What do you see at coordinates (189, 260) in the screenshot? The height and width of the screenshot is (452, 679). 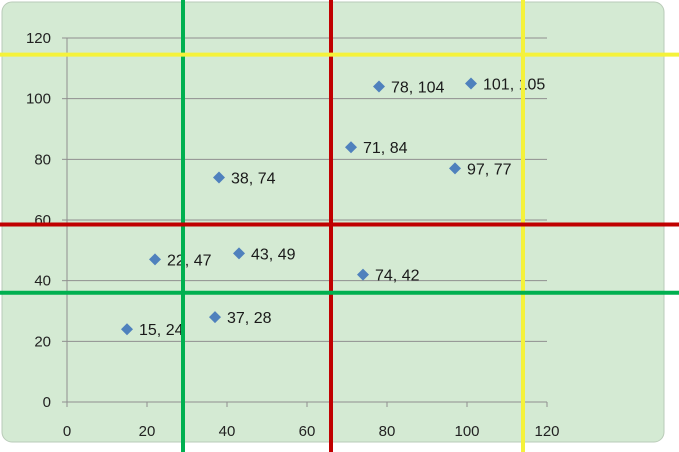 I see `data-label-22-47: 22, 47` at bounding box center [189, 260].